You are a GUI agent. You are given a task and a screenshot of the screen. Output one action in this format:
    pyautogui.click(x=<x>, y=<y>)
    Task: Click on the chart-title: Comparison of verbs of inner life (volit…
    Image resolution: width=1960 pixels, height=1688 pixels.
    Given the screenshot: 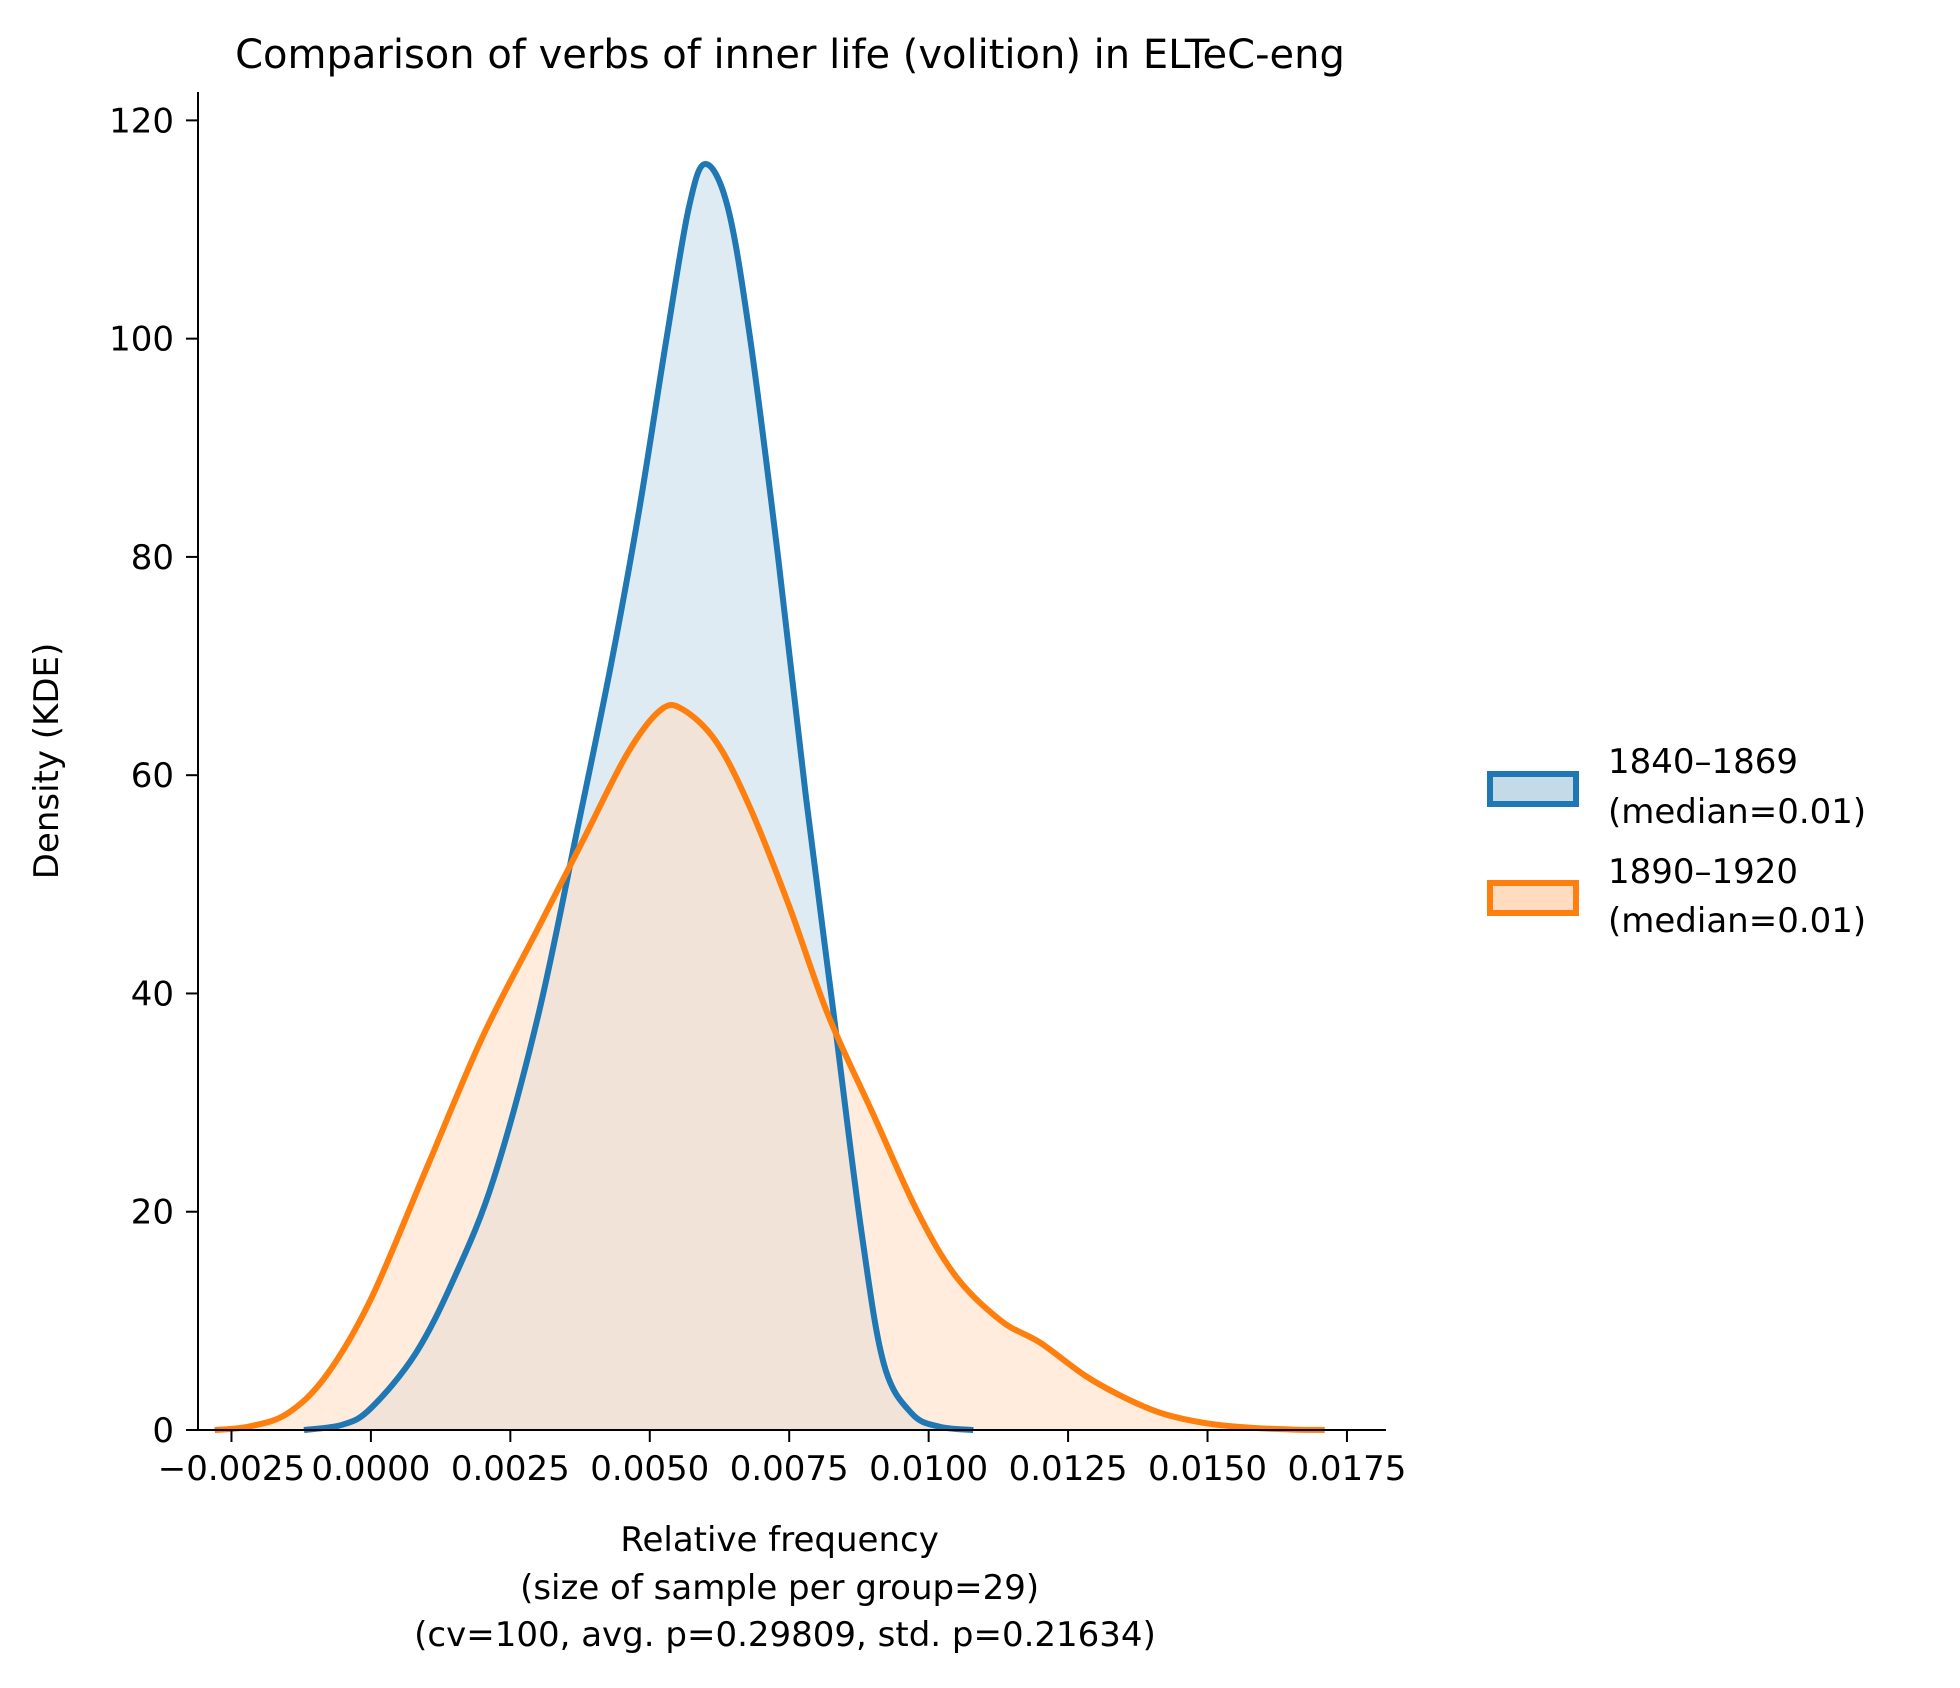 What is the action you would take?
    pyautogui.click(x=790, y=55)
    